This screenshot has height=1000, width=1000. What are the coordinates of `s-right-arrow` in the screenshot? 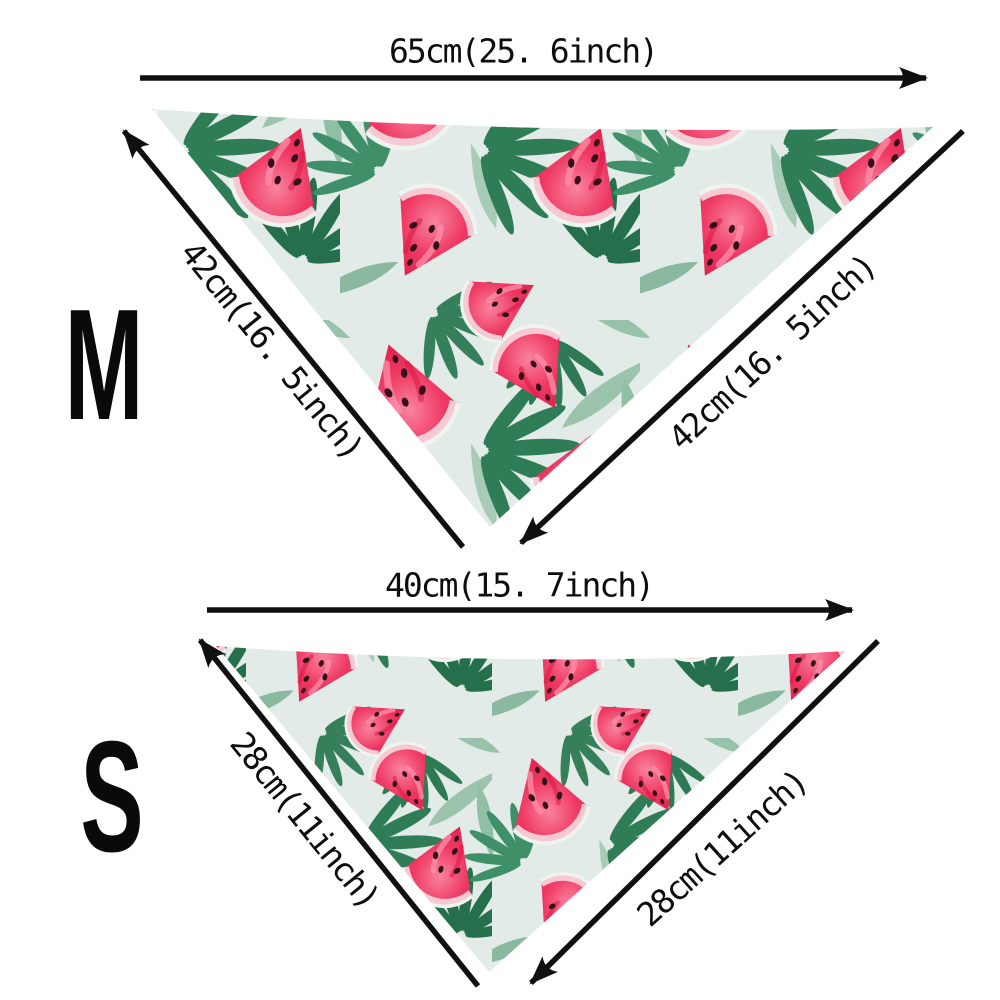 It's located at (704, 812).